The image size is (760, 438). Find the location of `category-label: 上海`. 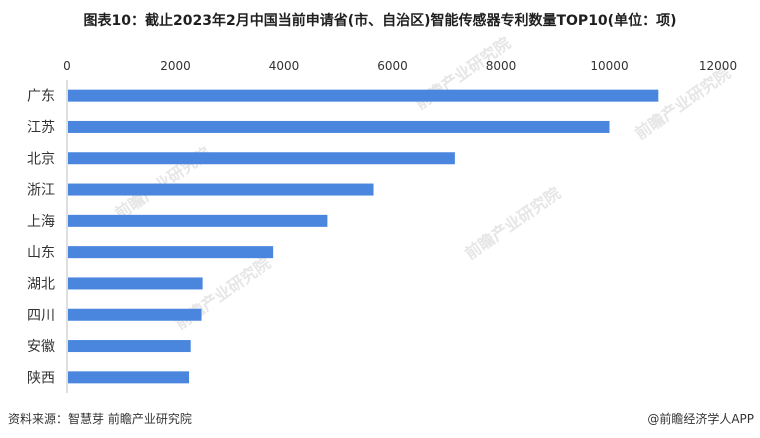

category-label: 上海 is located at coordinates (41, 222).